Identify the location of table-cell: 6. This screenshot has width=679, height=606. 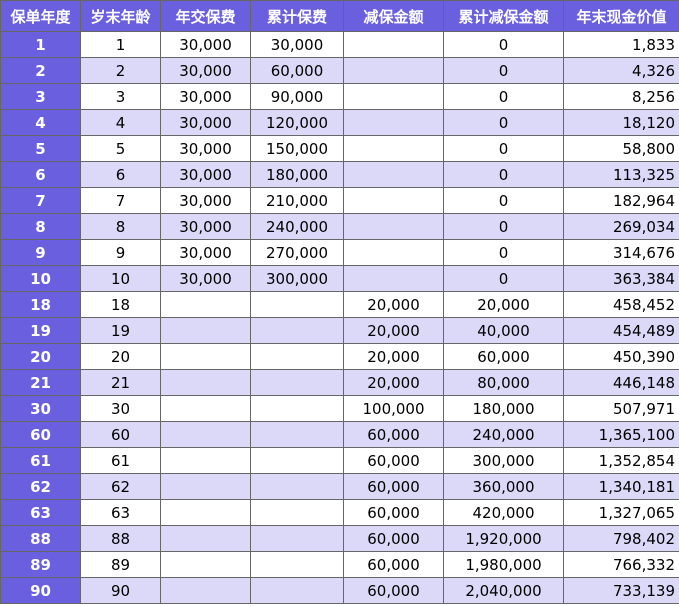
(120, 174).